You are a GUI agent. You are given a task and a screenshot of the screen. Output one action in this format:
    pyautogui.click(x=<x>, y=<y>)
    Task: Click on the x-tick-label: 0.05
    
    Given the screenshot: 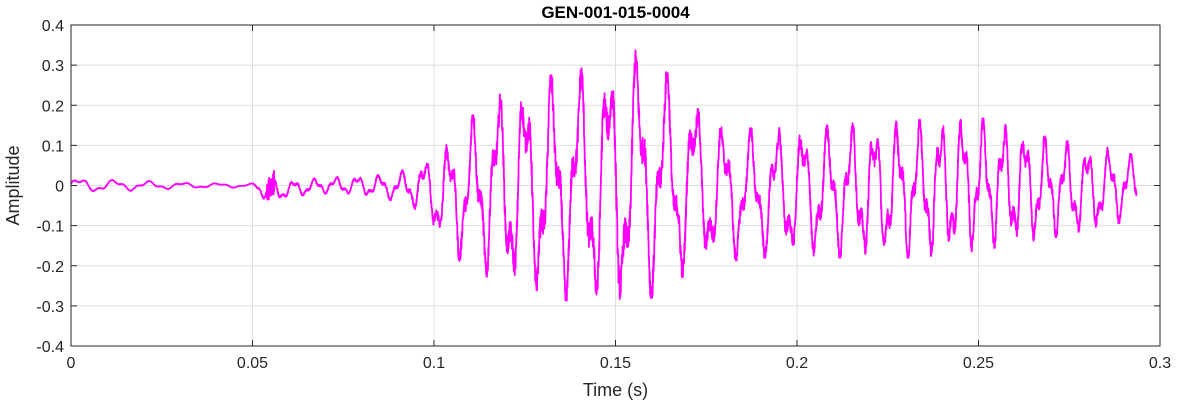 What is the action you would take?
    pyautogui.click(x=252, y=363)
    